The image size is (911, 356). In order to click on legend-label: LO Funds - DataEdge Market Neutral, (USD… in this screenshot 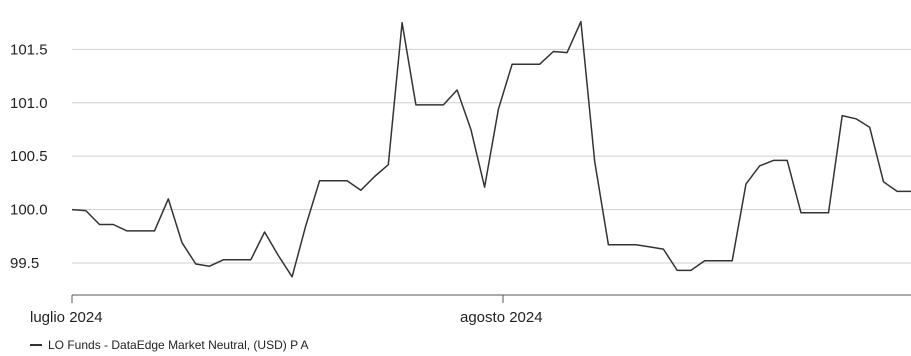, I will do `click(178, 345)`.